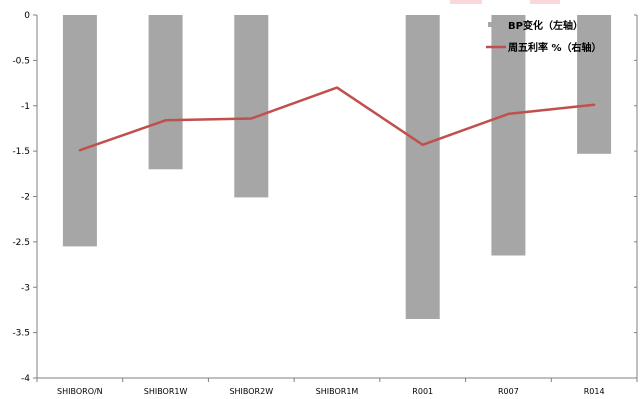 This screenshot has height=399, width=640. I want to click on legend: BP变化（左轴） 周五利率 %（右轴）, so click(544, 36).